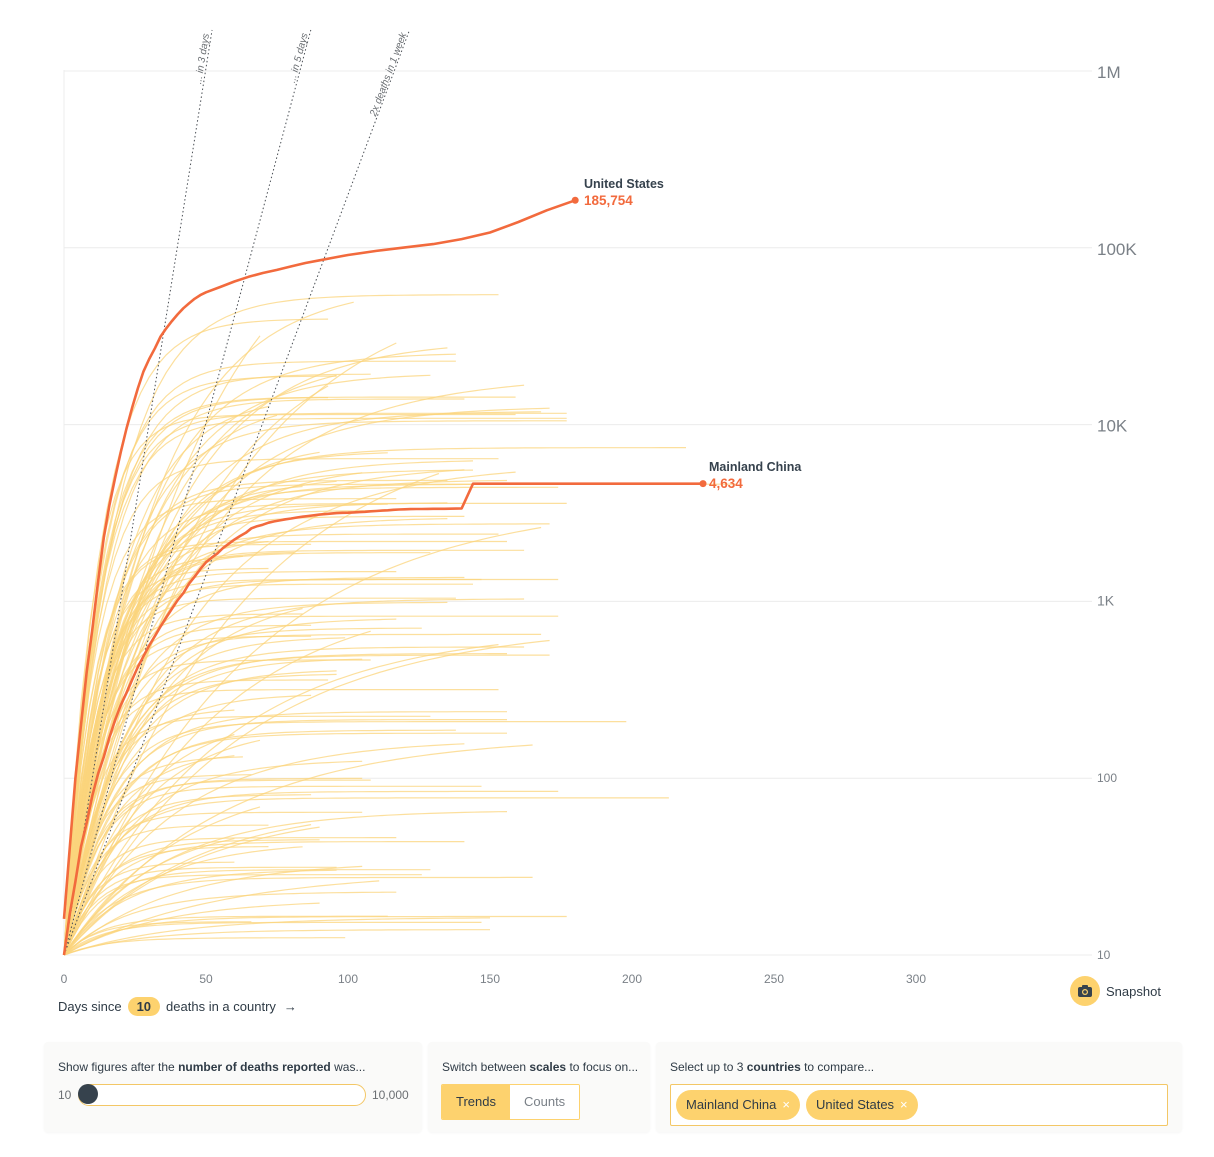 The image size is (1214, 1157). What do you see at coordinates (731, 1104) in the screenshot?
I see `country-chip-china-label: Mainland China` at bounding box center [731, 1104].